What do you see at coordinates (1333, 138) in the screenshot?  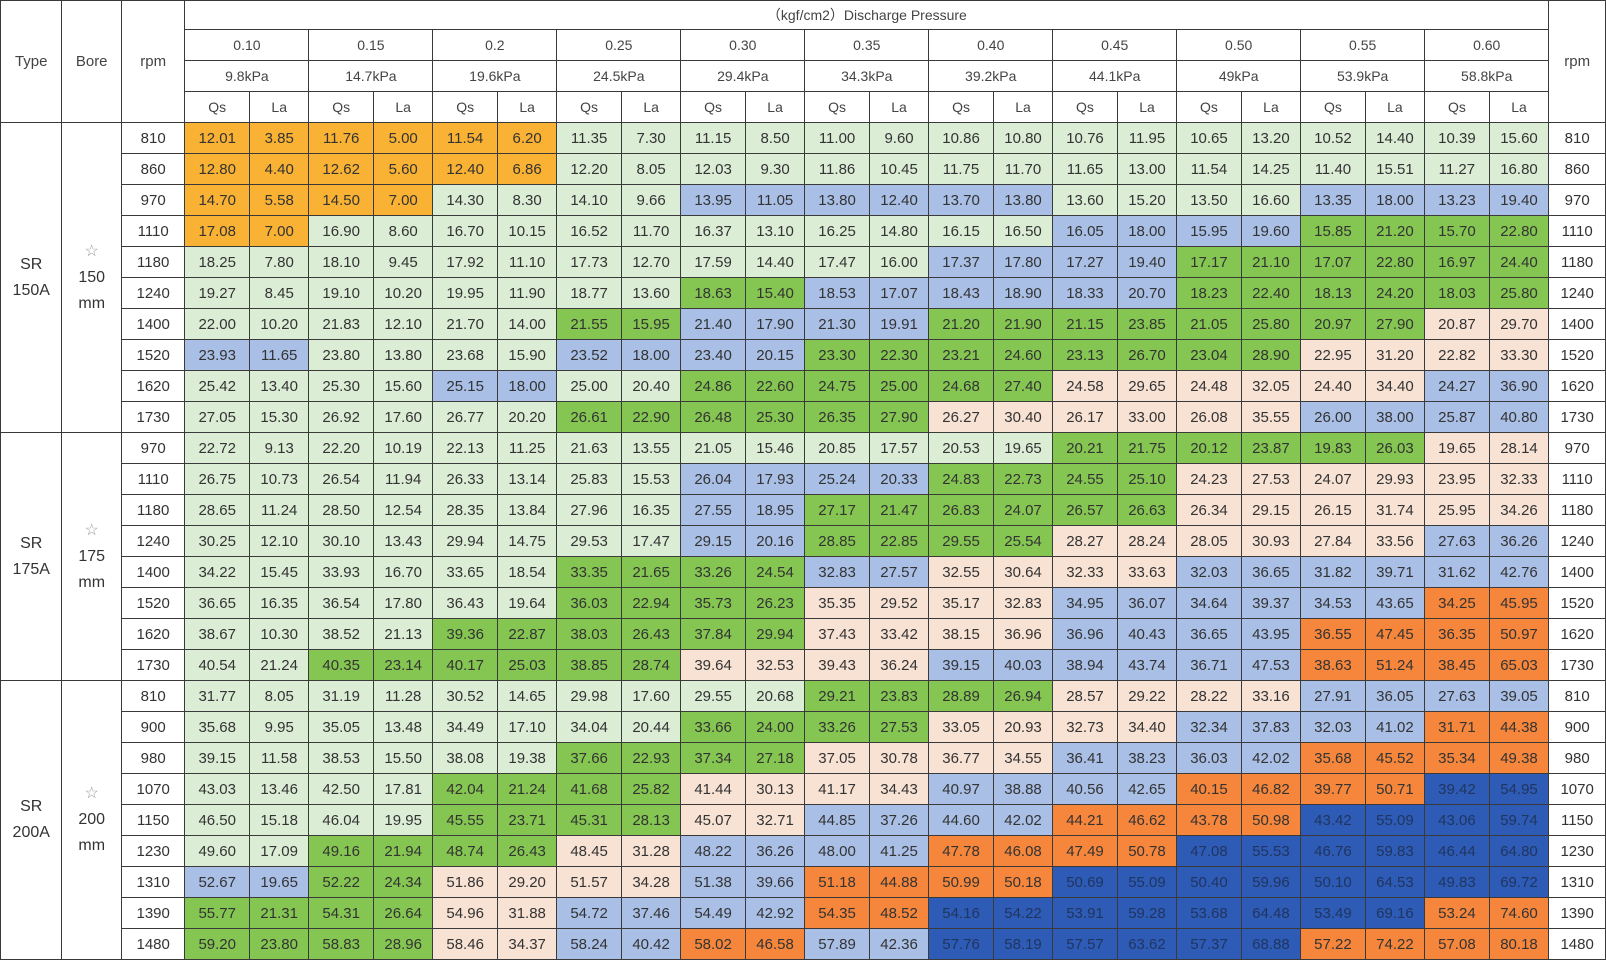 I see `qs-cell: 10.52` at bounding box center [1333, 138].